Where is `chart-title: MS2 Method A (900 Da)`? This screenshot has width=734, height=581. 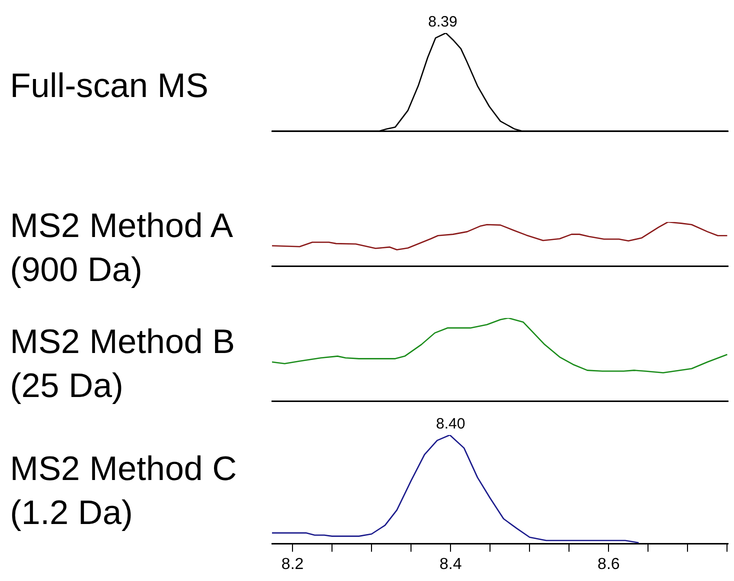
chart-title: MS2 Method A (900 Da) is located at coordinates (121, 248).